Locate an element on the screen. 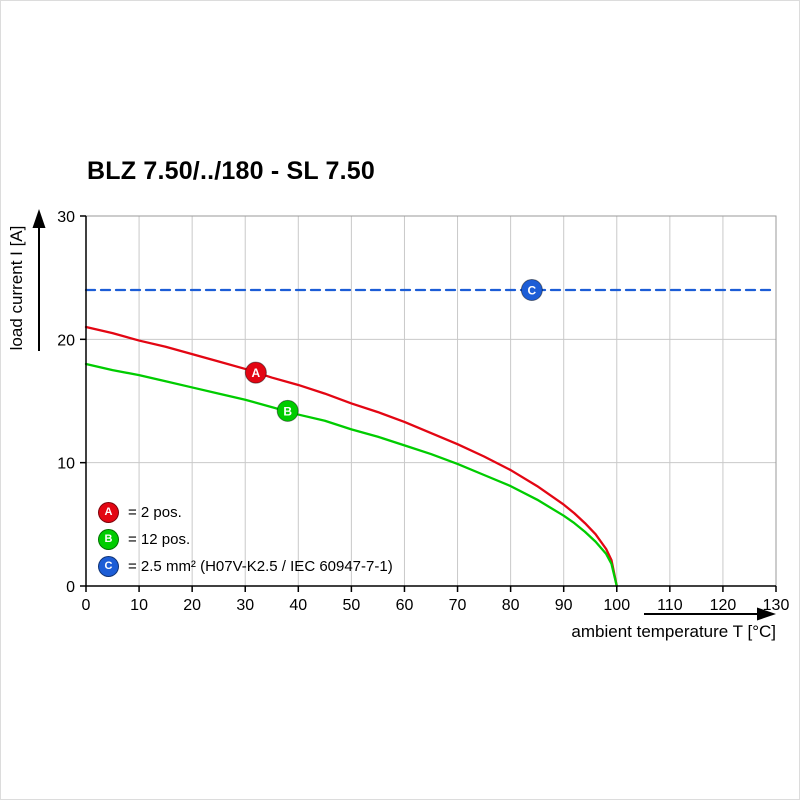 This screenshot has width=800, height=800. legend-item-b: B = 12 pos. is located at coordinates (245, 539).